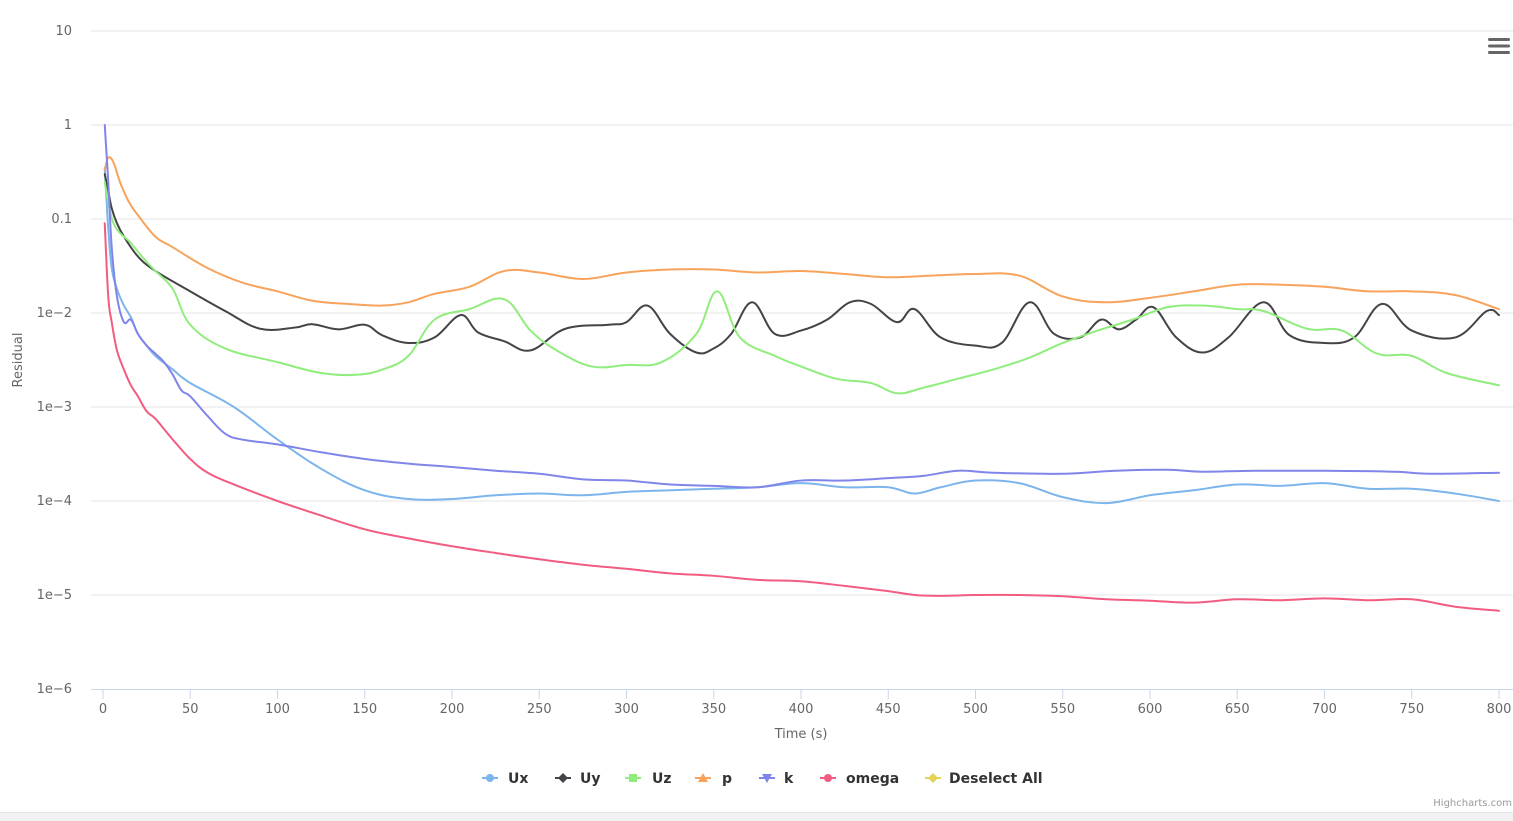  I want to click on legend-item-deselect-all: Deselect All, so click(984, 779).